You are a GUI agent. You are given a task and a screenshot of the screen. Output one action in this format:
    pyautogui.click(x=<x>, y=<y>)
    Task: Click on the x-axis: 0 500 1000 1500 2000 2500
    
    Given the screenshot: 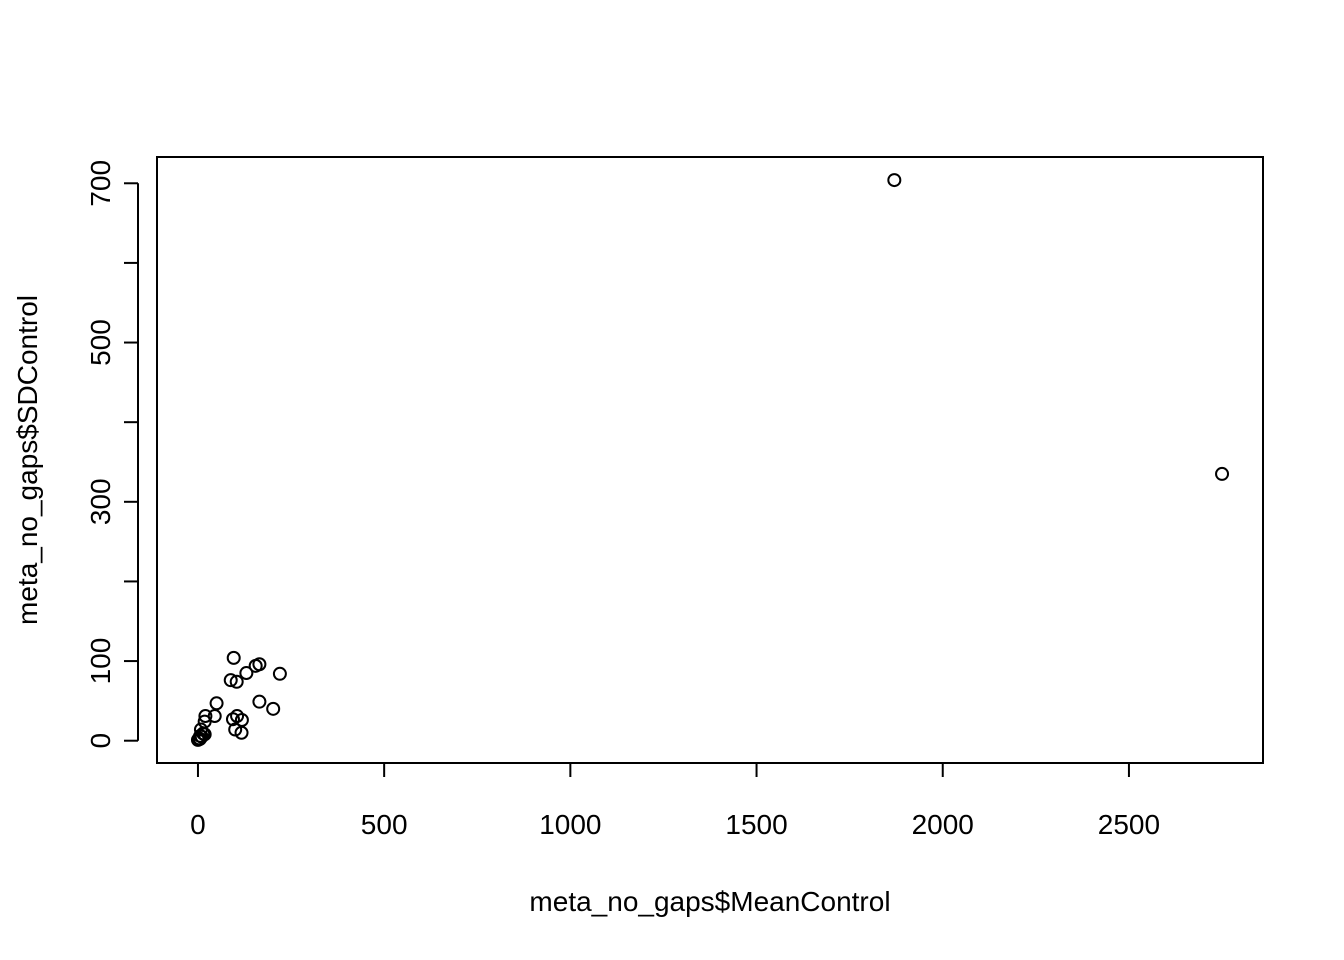 What is the action you would take?
    pyautogui.click(x=675, y=801)
    